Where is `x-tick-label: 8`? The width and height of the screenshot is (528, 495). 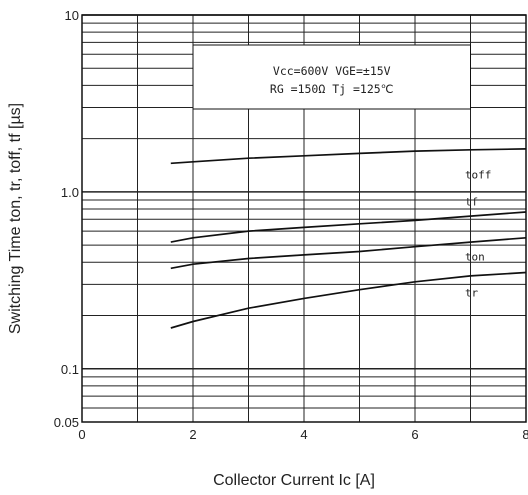 x-tick-label: 8 is located at coordinates (525, 434).